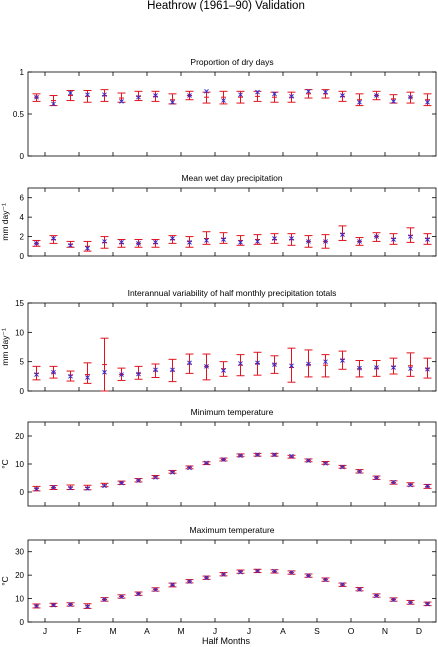 The image size is (438, 647). Describe the element at coordinates (231, 530) in the screenshot. I see `panel-title: Maximum temperature` at that location.